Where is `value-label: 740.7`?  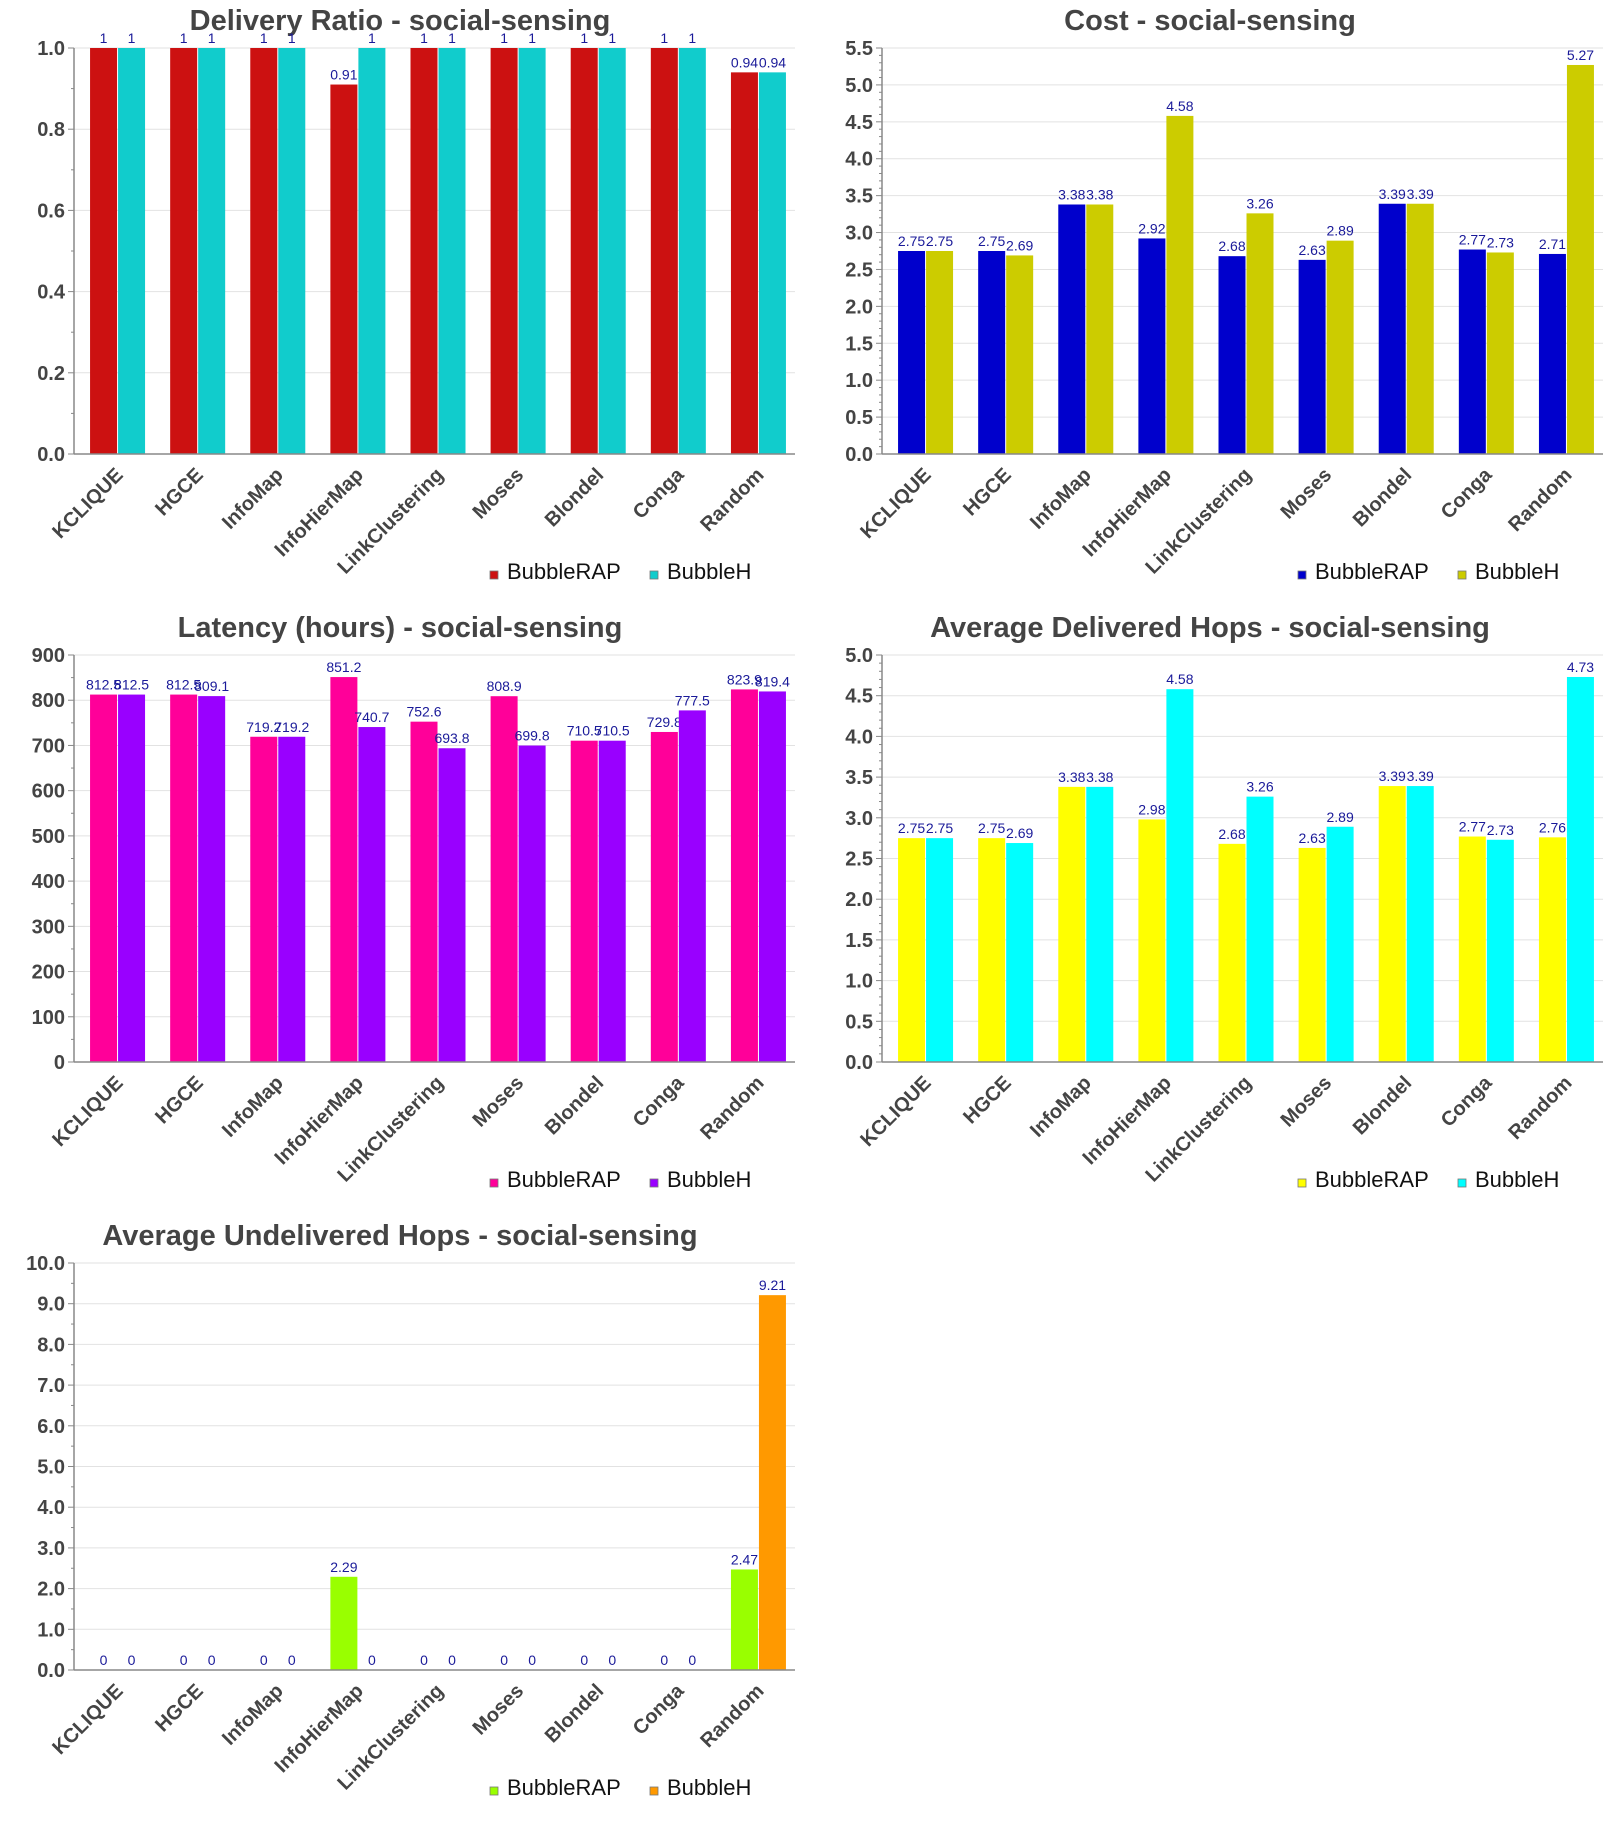
value-label: 740.7 is located at coordinates (371, 717).